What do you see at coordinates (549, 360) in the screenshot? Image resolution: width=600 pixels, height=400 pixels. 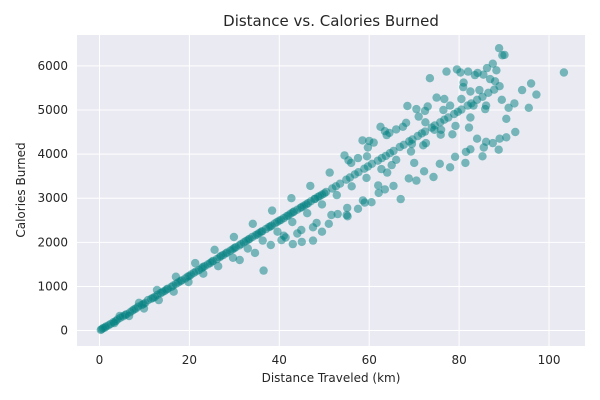 I see `x-tick-label: 100` at bounding box center [549, 360].